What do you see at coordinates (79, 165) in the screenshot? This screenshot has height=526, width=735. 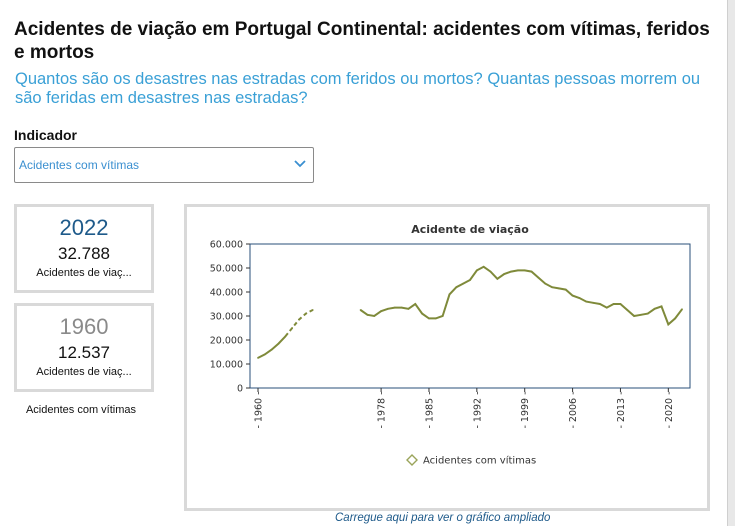 I see `indicator-selected-value: Acidentes com vítimas` at bounding box center [79, 165].